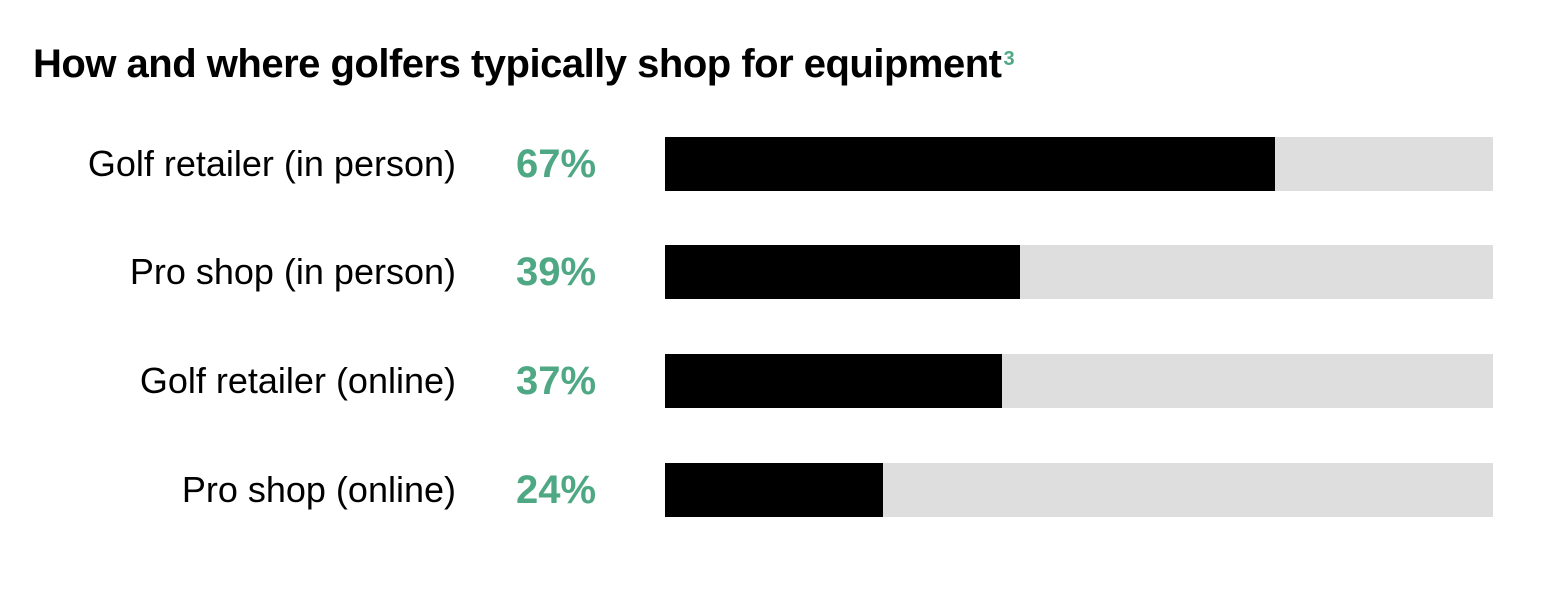 Image resolution: width=1568 pixels, height=602 pixels. Describe the element at coordinates (556, 164) in the screenshot. I see `value-label: 67%` at that location.